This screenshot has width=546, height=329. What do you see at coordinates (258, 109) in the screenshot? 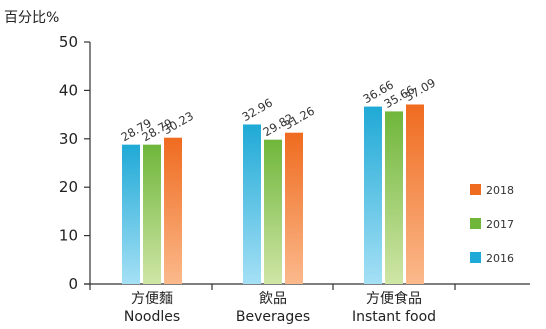
I see `data-label: 32.96` at bounding box center [258, 109].